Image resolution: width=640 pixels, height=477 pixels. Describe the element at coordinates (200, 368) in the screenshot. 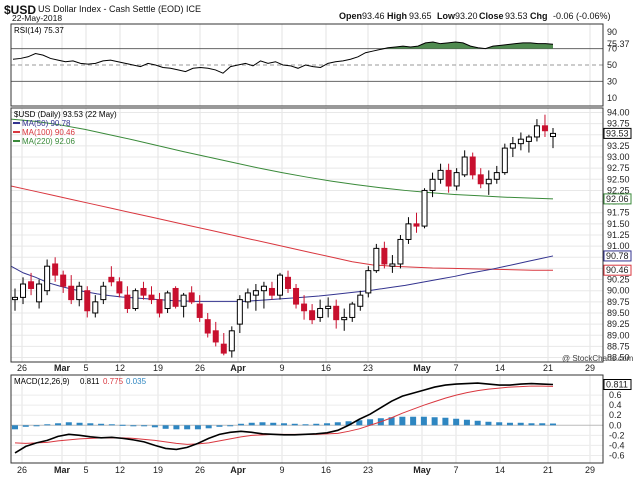

I see `price-xtick: 26` at that location.